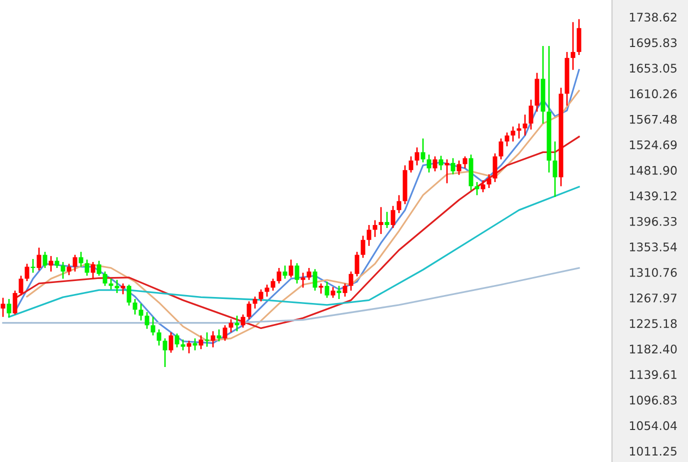 Image resolution: width=688 pixels, height=462 pixels. What do you see at coordinates (653, 93) in the screenshot?
I see `y-tick-label: 1610.26` at bounding box center [653, 93].